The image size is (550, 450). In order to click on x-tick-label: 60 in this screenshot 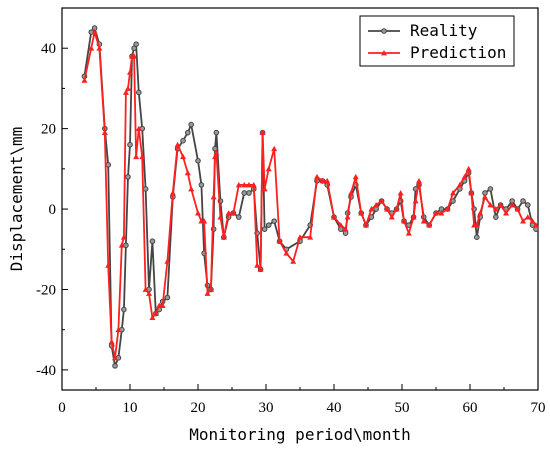, I will do `click(470, 408)`.